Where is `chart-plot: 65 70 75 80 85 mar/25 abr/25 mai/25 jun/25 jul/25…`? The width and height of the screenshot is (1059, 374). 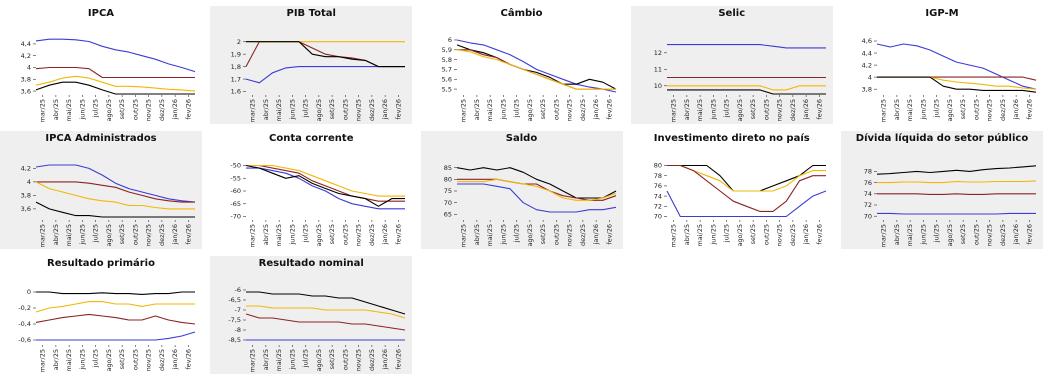
chart-plot: 65 70 75 80 85 mar/25 abr/25 mai/25 jun/25 jul/25… is located at coordinates (529, 205).